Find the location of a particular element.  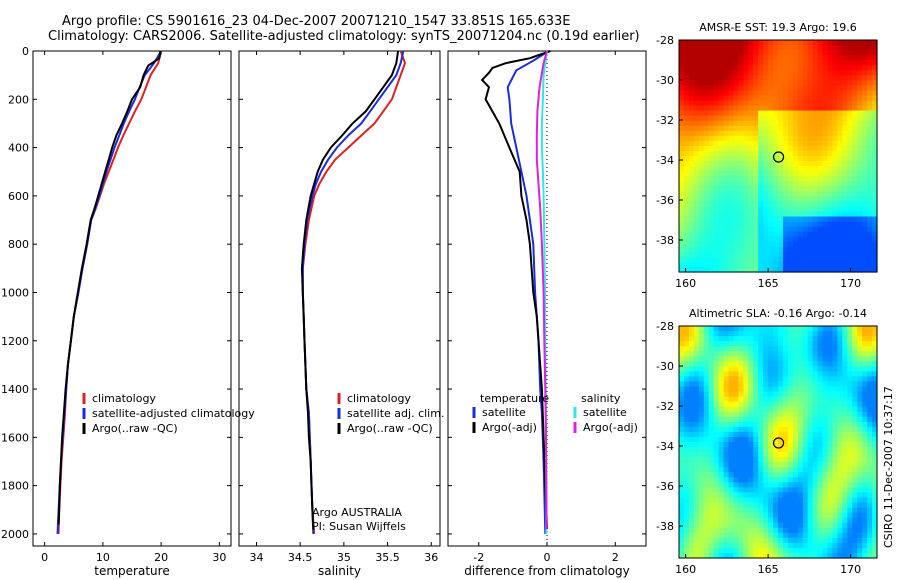

y-tick-label: 1200 is located at coordinates (15, 341).